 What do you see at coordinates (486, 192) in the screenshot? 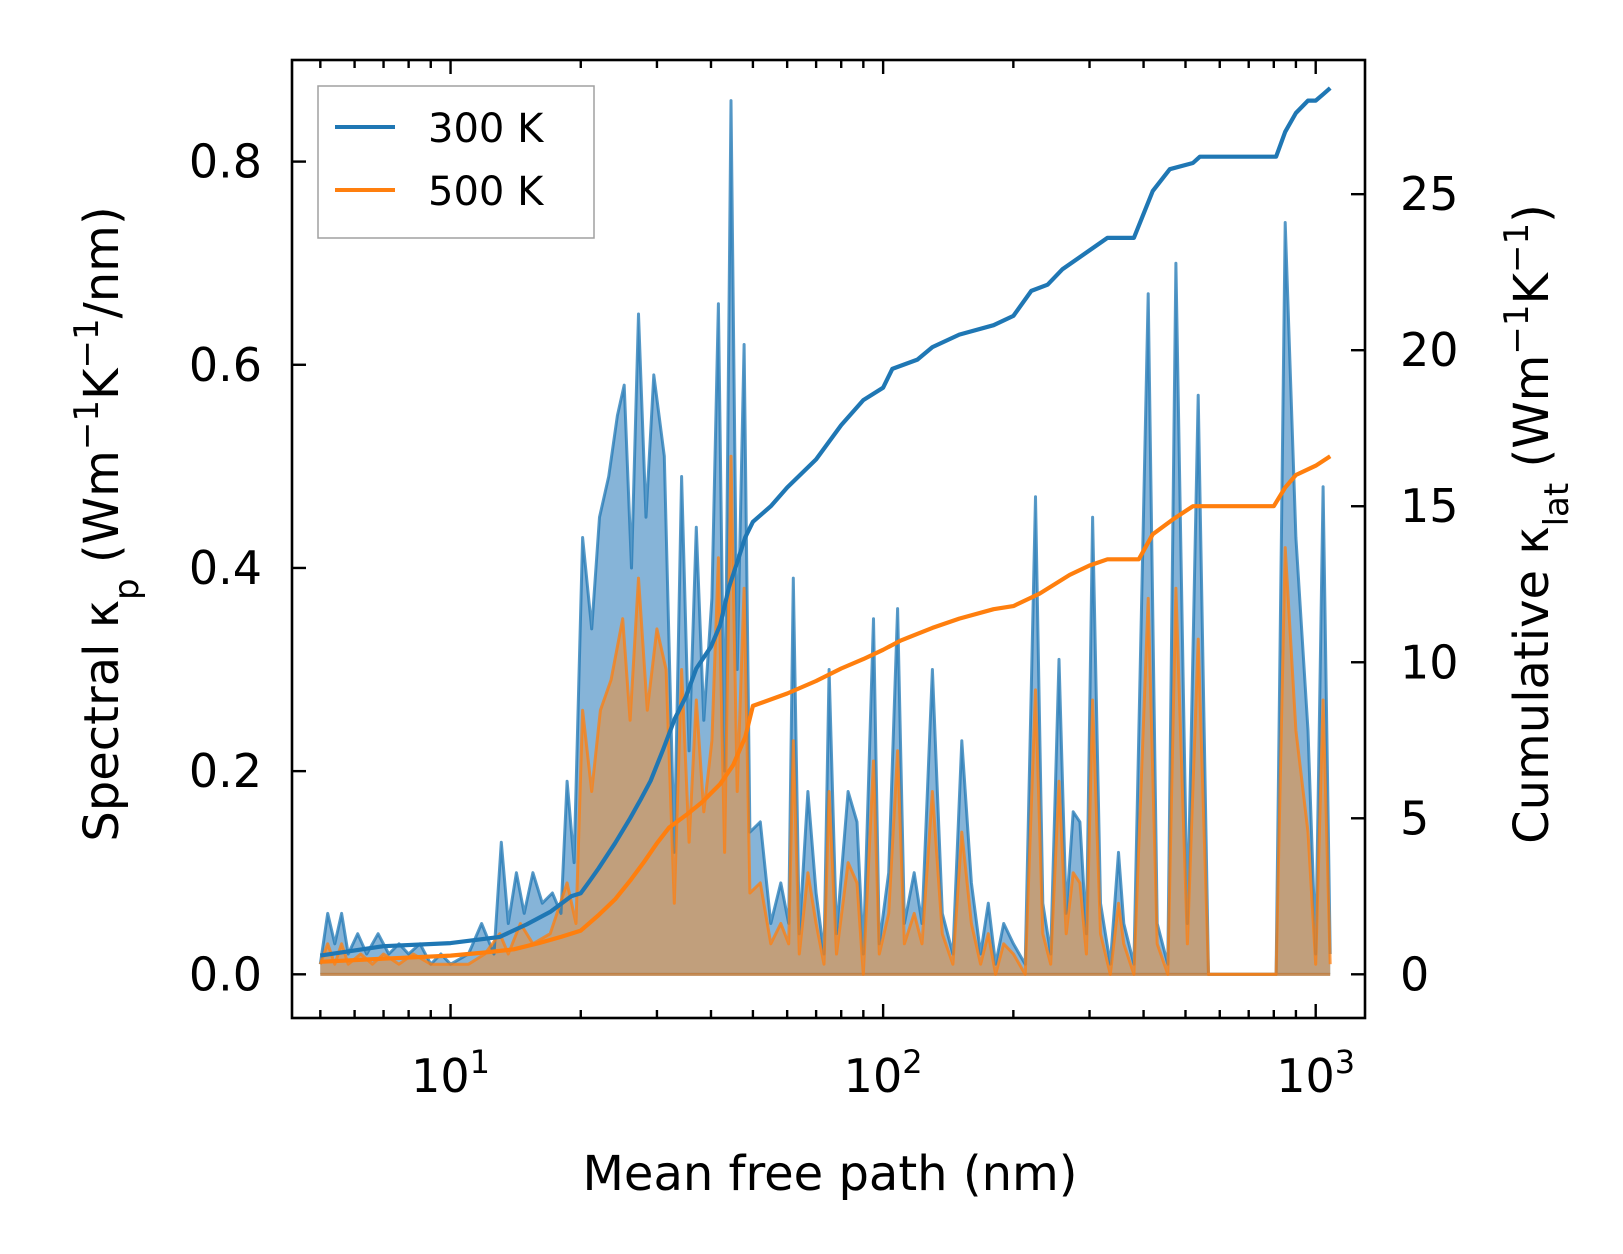
I see `legend-label-500k: 500 K` at bounding box center [486, 192].